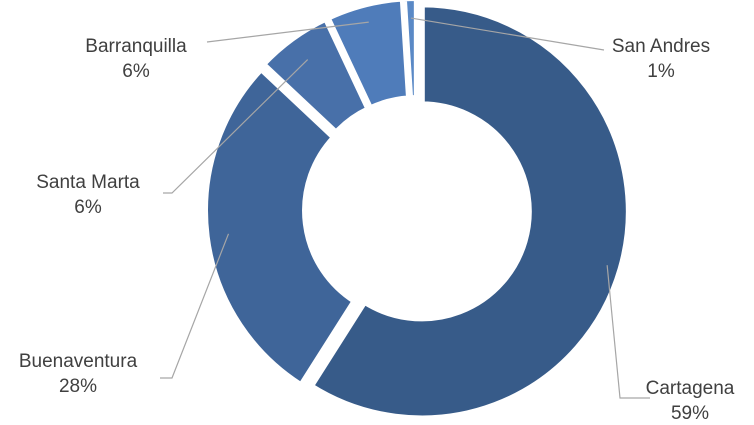 This screenshot has width=754, height=425. I want to click on label-percent-santa-marta: 6%, so click(88, 207).